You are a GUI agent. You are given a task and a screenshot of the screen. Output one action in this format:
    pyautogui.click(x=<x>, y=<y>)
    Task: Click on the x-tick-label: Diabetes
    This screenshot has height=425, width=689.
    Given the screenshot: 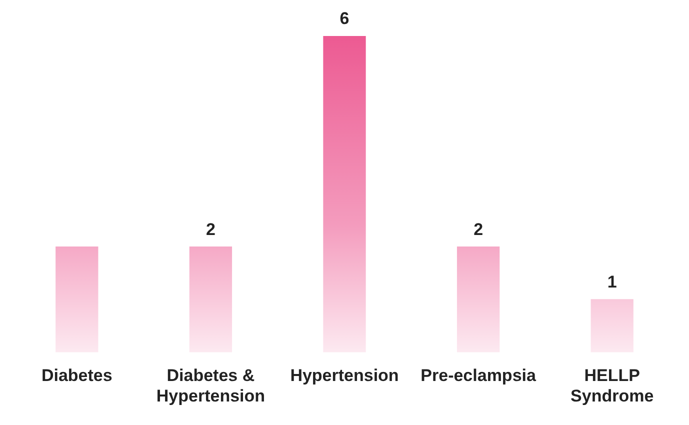 What is the action you would take?
    pyautogui.click(x=76, y=376)
    